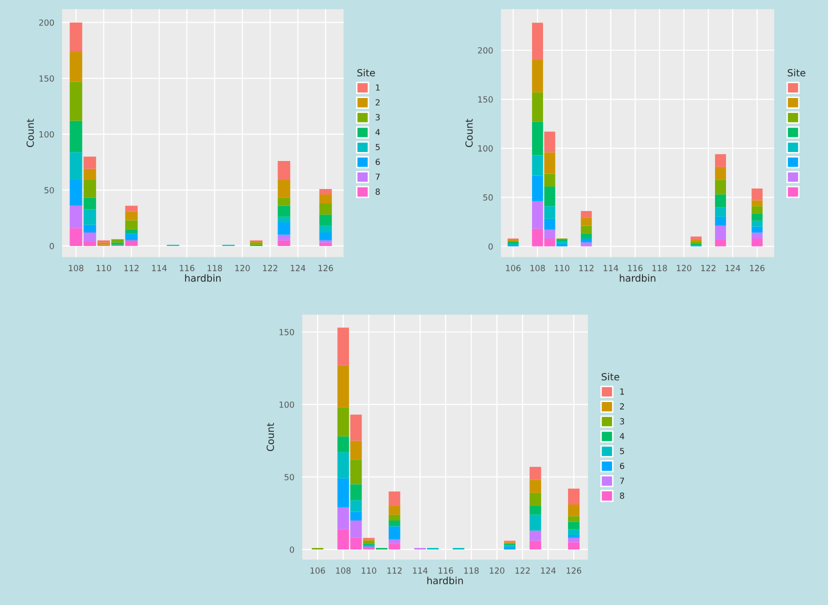 This screenshot has height=605, width=828. What do you see at coordinates (378, 147) in the screenshot?
I see `legend-label: 5` at bounding box center [378, 147].